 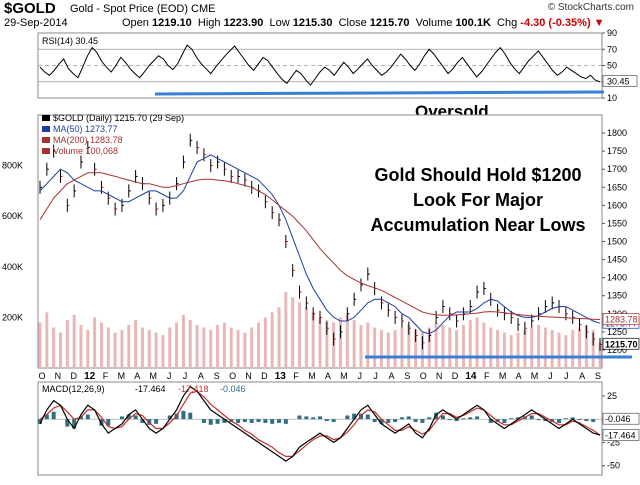 I want to click on price-axis-tick-label: 1650, so click(x=617, y=187).